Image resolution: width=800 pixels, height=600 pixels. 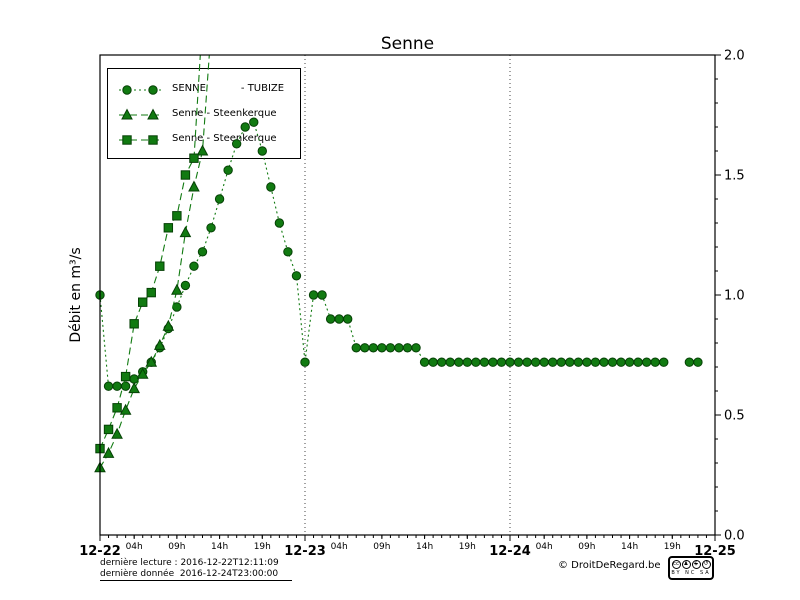 What do you see at coordinates (715, 551) in the screenshot?
I see `svg-text: 12-25` at bounding box center [715, 551].